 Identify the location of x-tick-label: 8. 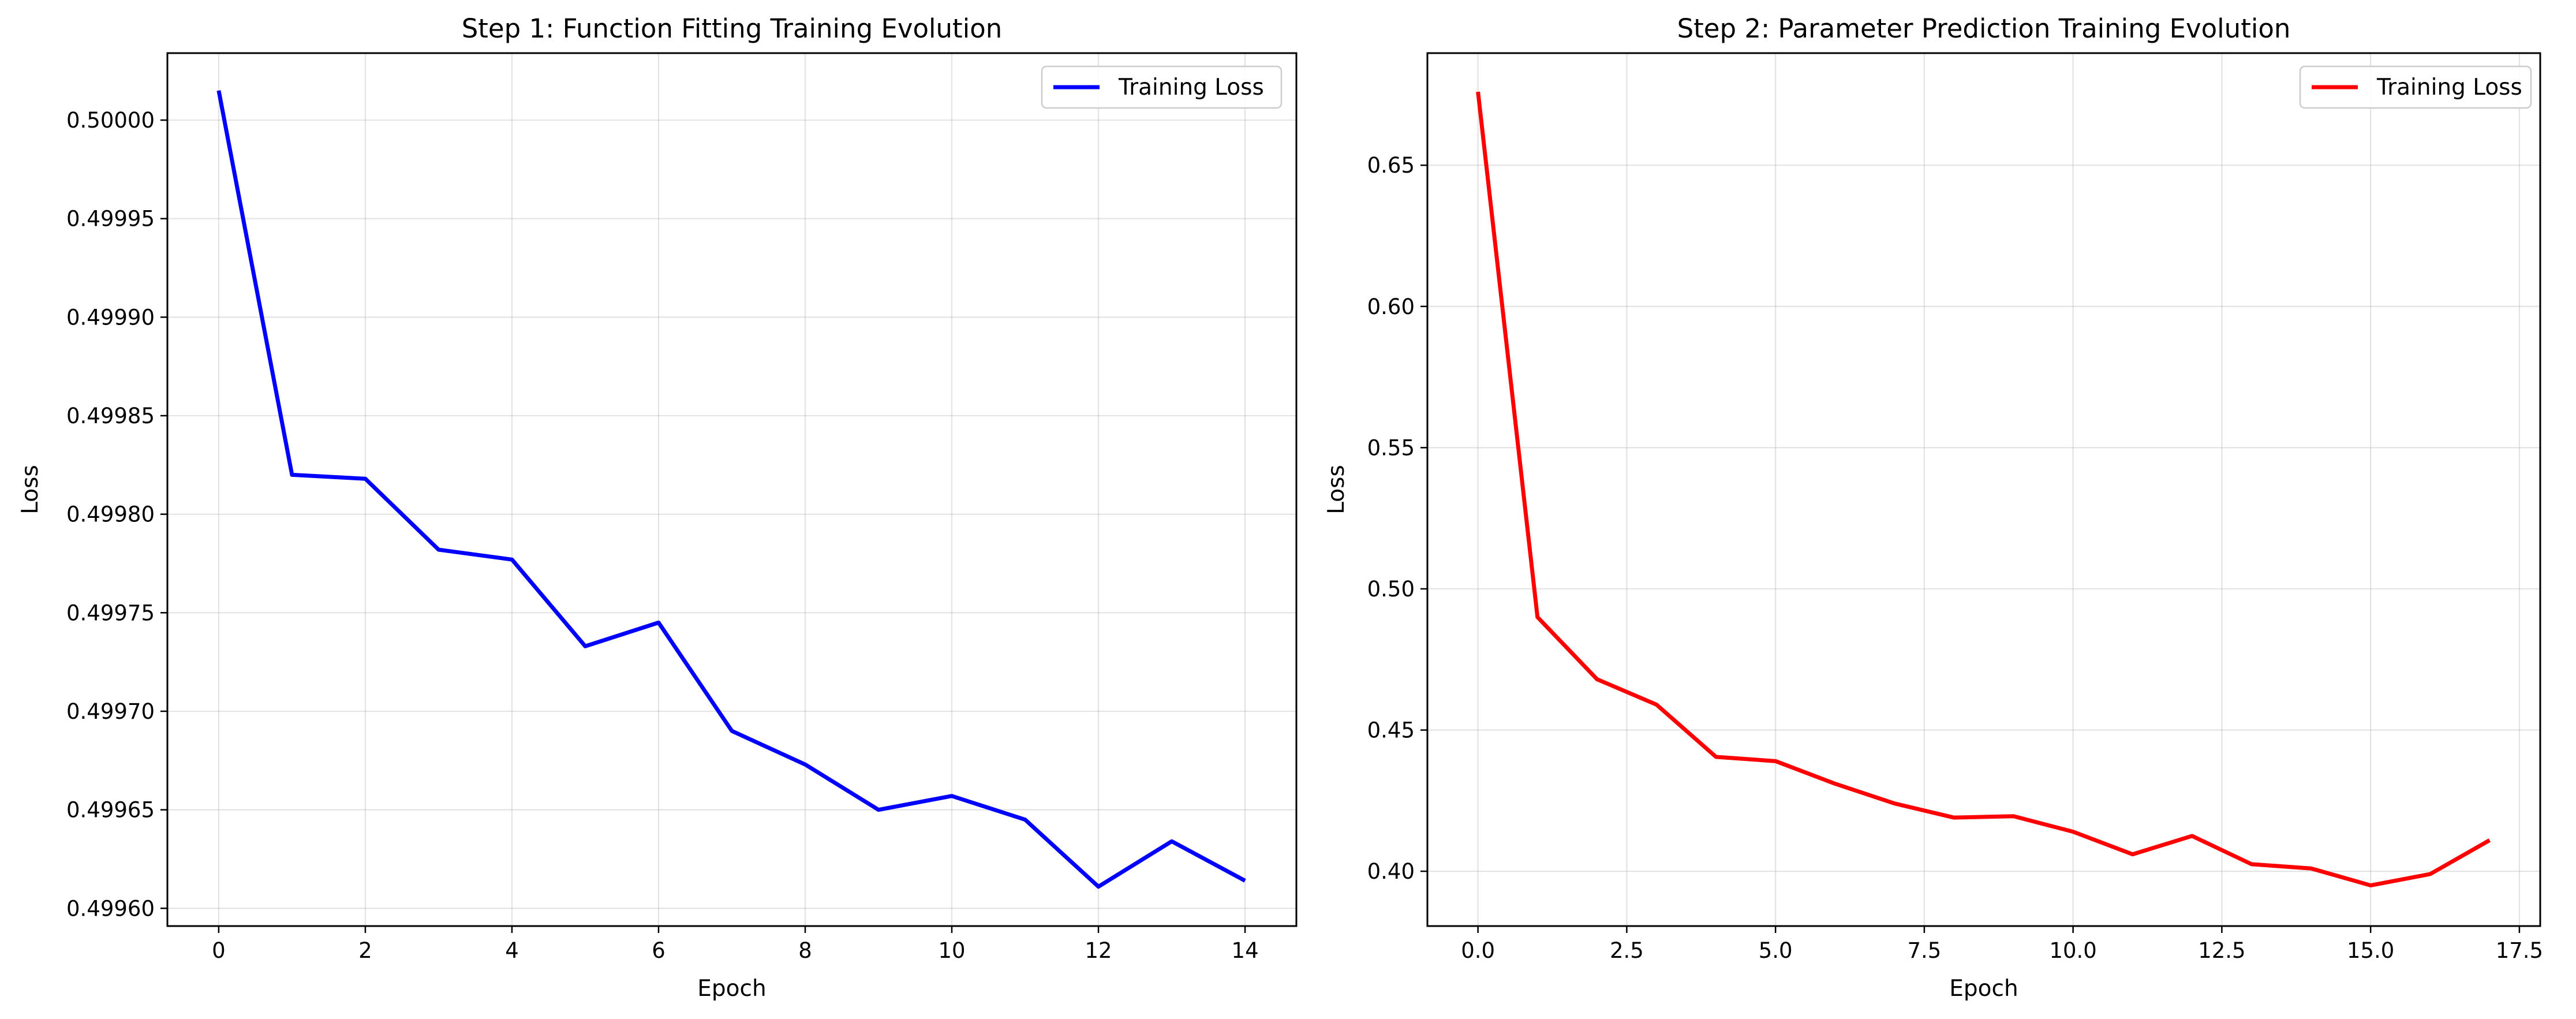
(805, 950).